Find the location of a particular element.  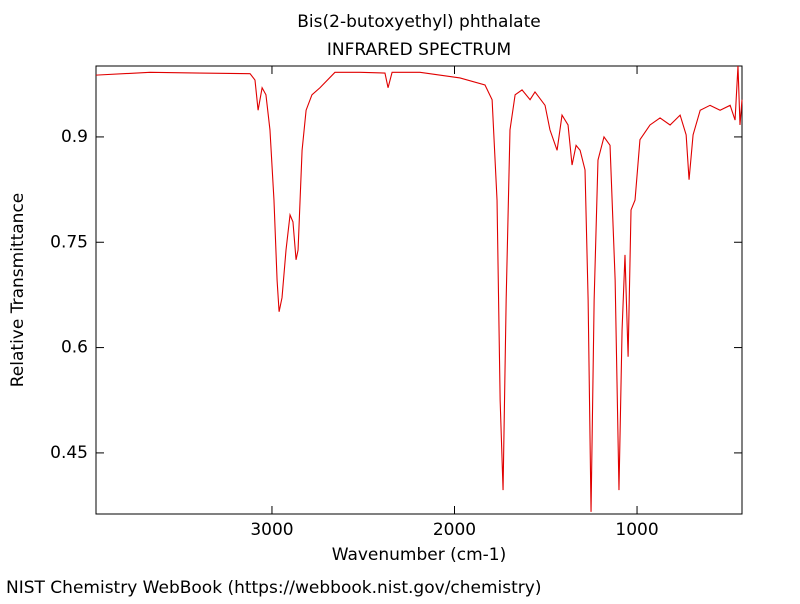

y-axis-label: Relative Transmittance is located at coordinates (18, 290).